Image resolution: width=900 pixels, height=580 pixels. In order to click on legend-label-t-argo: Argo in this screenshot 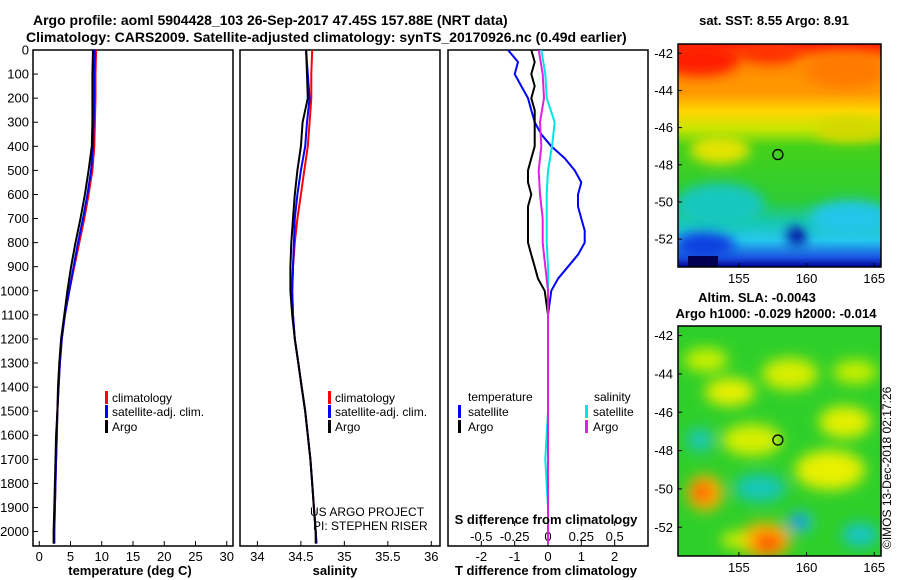, I will do `click(481, 427)`.